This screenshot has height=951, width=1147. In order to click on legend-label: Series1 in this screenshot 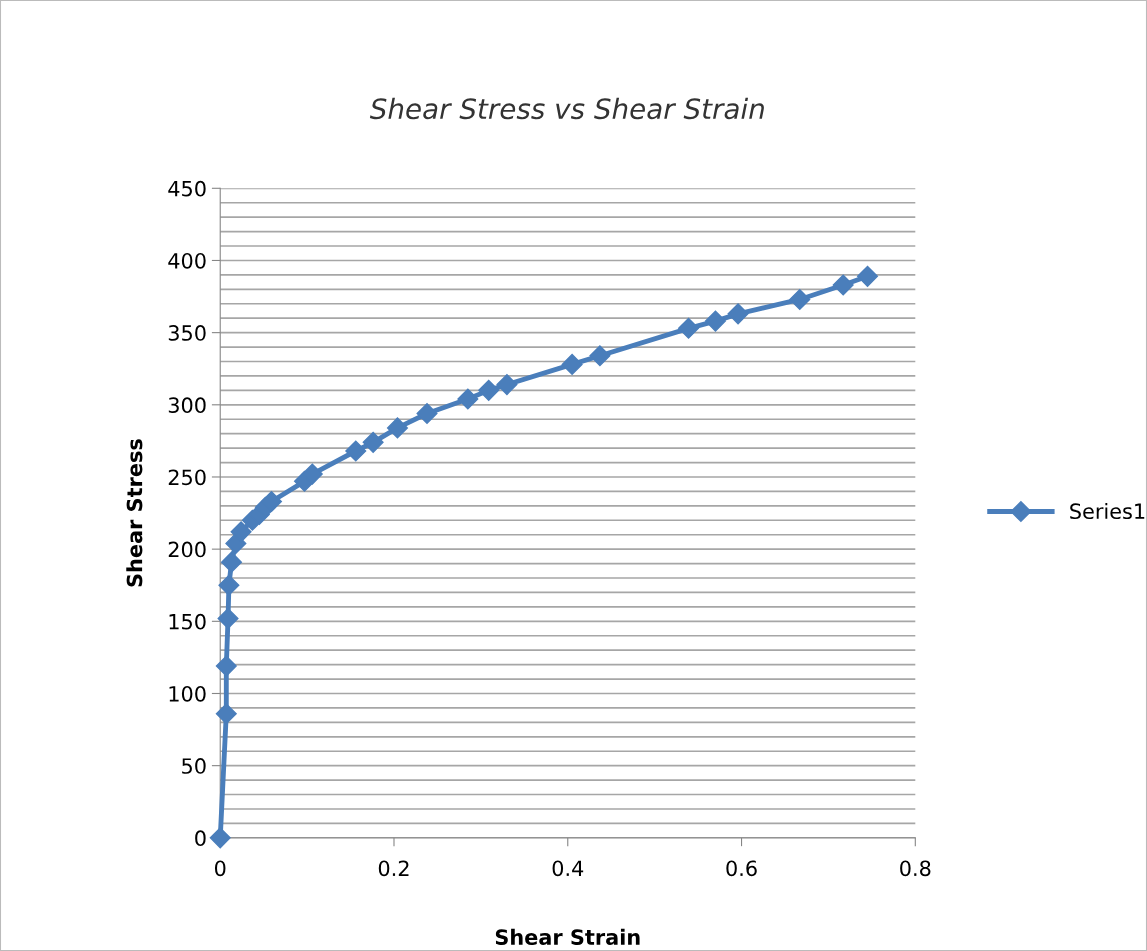, I will do `click(1107, 511)`.